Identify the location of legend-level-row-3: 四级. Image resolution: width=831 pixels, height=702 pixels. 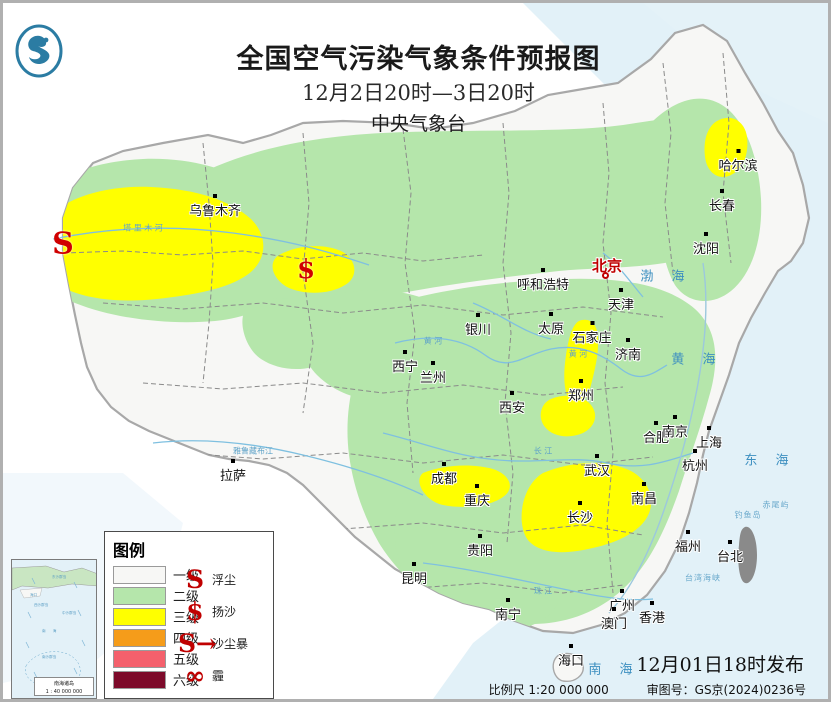
(193, 637).